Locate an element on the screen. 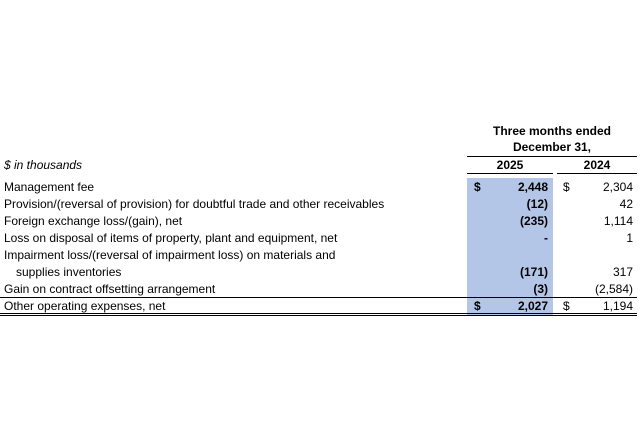  cell-value: 1,194 is located at coordinates (617, 306).